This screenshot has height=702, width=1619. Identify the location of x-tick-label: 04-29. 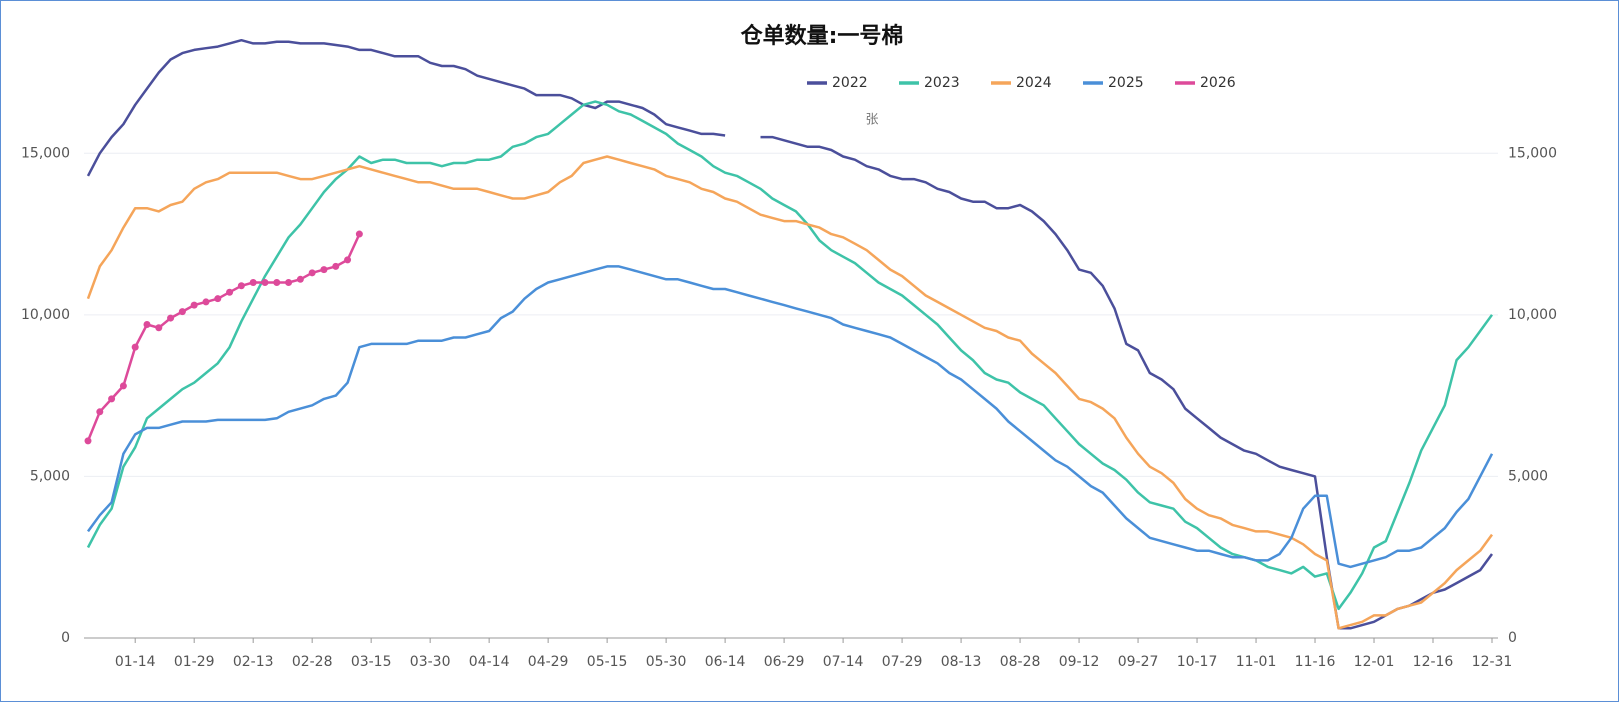
(548, 662).